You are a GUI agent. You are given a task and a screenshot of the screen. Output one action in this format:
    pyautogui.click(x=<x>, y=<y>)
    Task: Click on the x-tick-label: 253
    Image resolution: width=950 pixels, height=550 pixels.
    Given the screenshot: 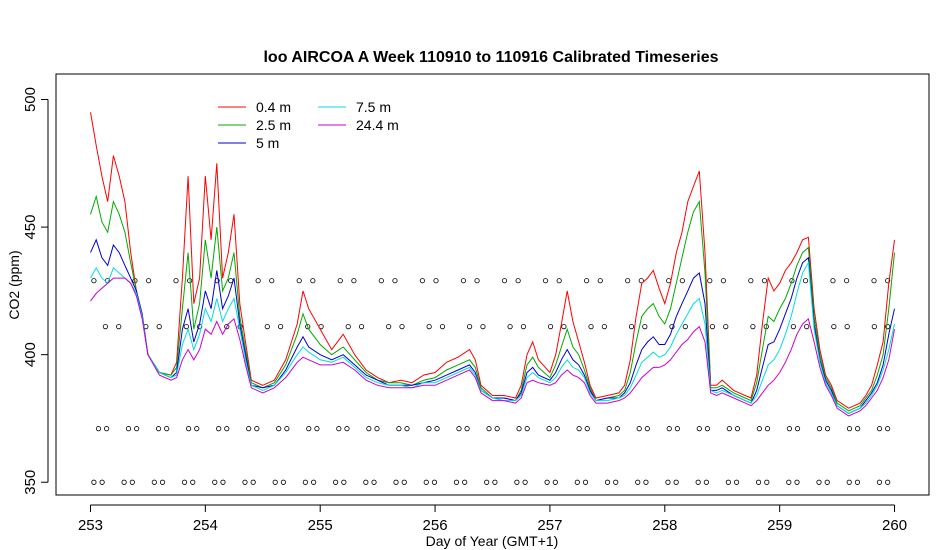 What is the action you would take?
    pyautogui.click(x=90, y=525)
    